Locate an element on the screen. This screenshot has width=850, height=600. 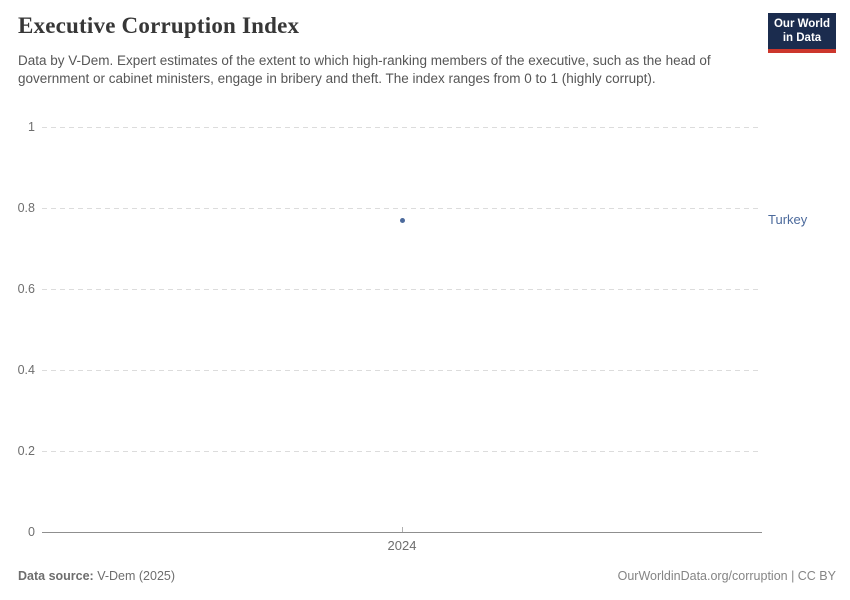
x-axis-tick is located at coordinates (402, 529).